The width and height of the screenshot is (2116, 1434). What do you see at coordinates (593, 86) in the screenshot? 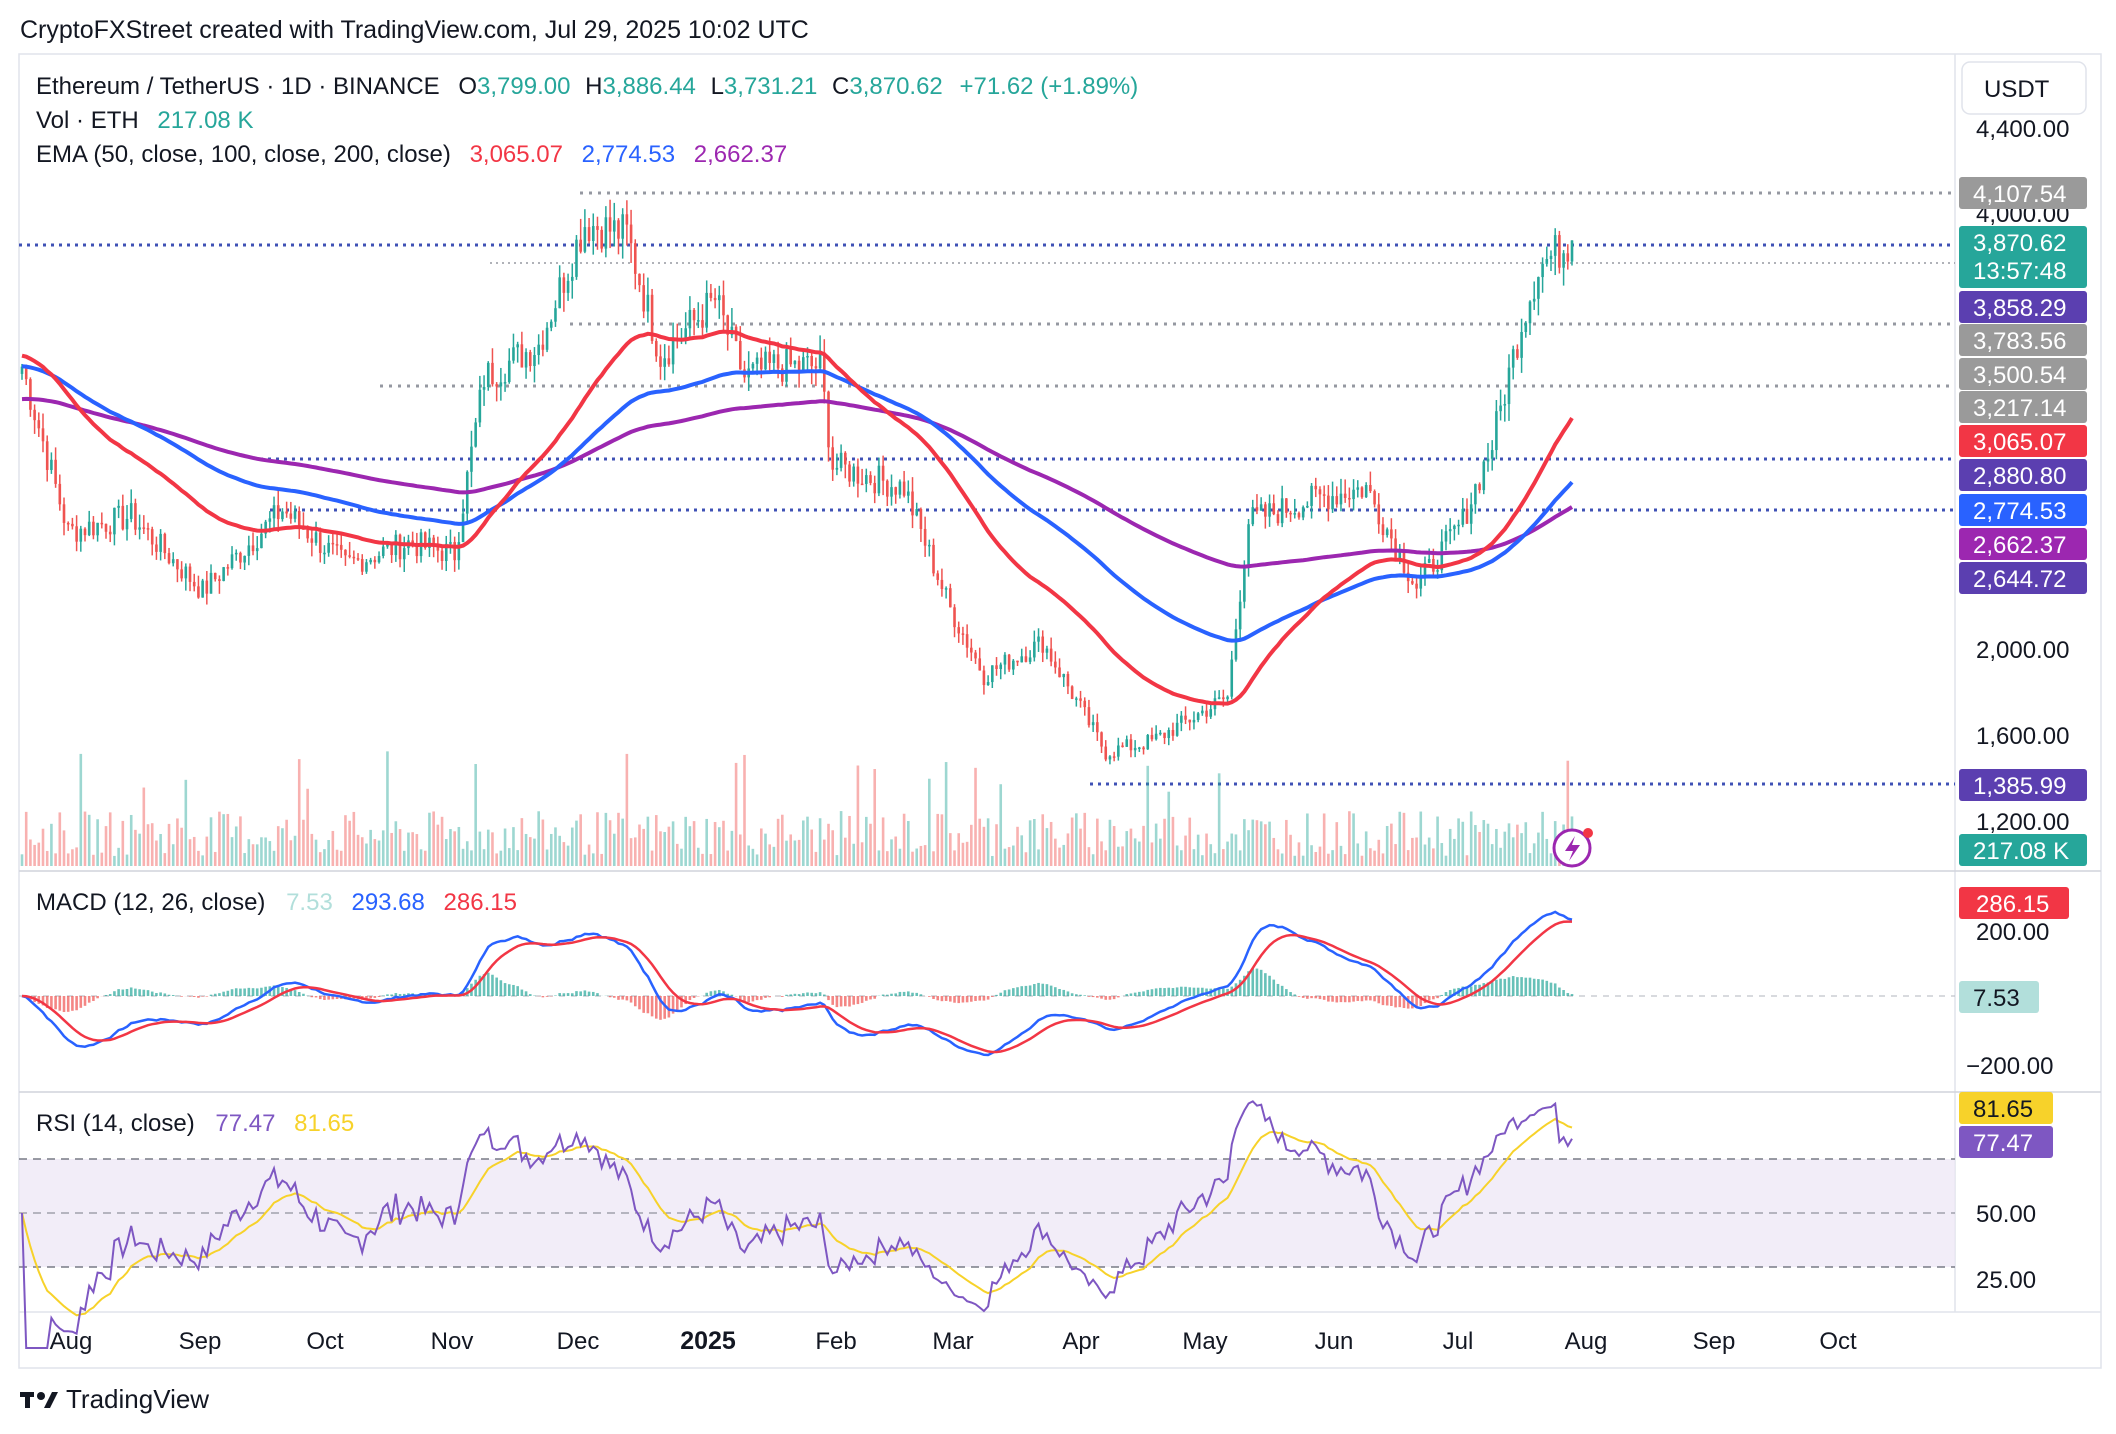
I see `legend-high-label: H` at bounding box center [593, 86].